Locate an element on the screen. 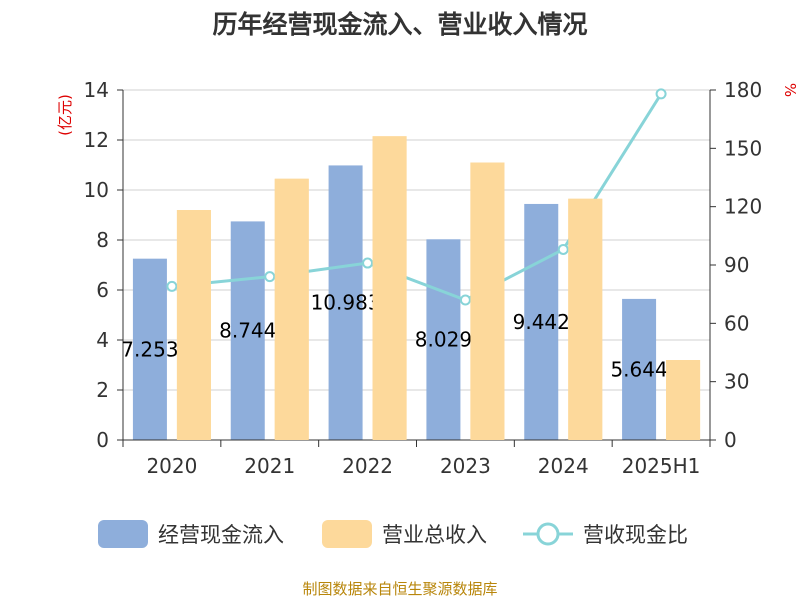 The image size is (800, 600). data-label: 5.644 is located at coordinates (638, 369).